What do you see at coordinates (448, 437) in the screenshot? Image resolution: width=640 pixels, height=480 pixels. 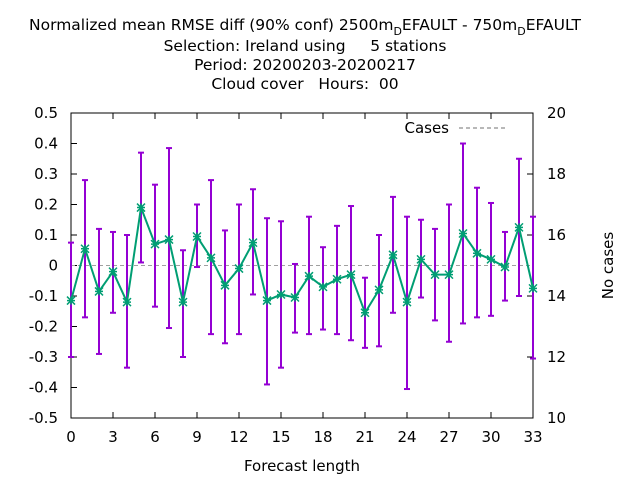 I see `x-tick-label: 27` at bounding box center [448, 437].